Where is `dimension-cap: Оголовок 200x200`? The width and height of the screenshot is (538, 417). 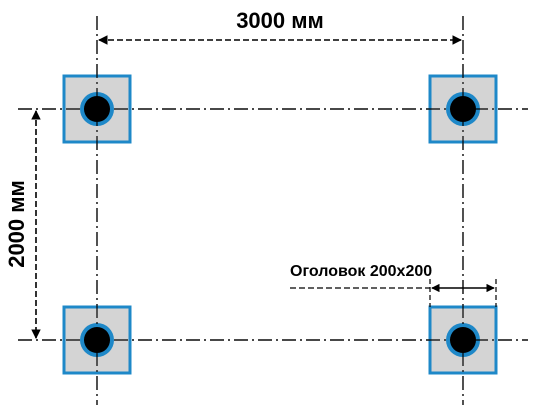 dimension-cap: Оголовок 200x200 is located at coordinates (393, 285).